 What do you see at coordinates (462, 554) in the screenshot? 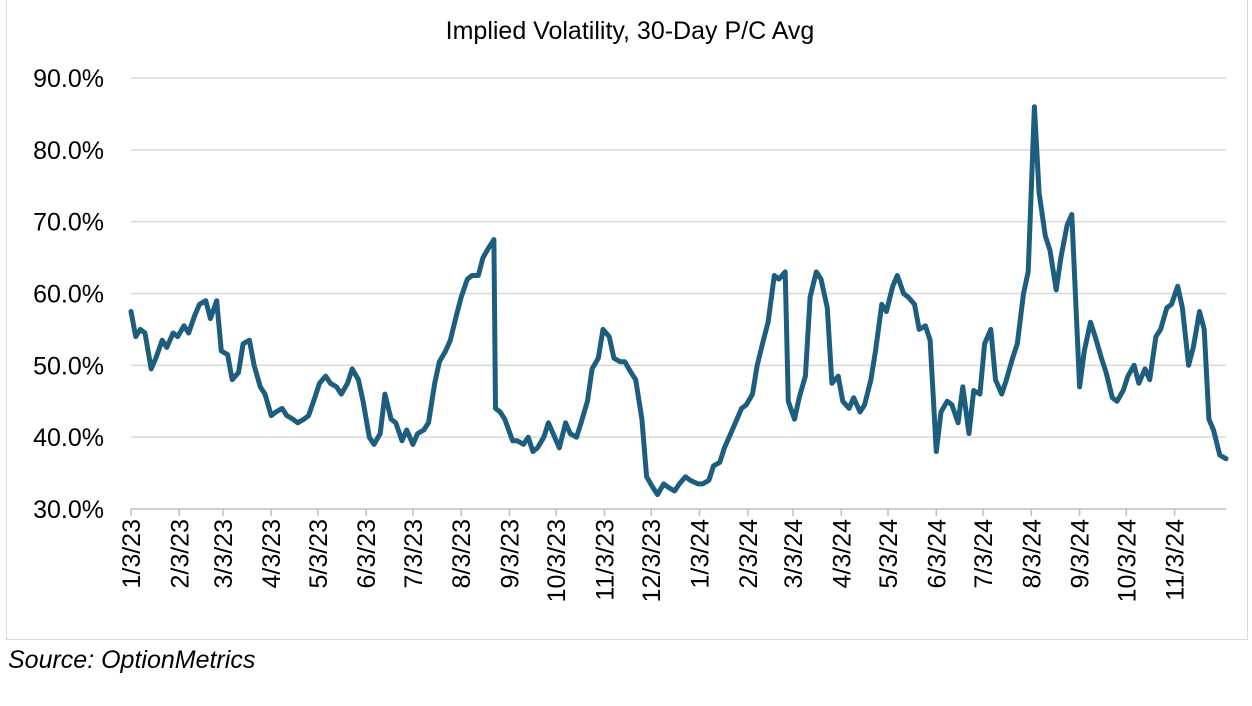
I see `x-tick-label: 8/3/23` at bounding box center [462, 554].